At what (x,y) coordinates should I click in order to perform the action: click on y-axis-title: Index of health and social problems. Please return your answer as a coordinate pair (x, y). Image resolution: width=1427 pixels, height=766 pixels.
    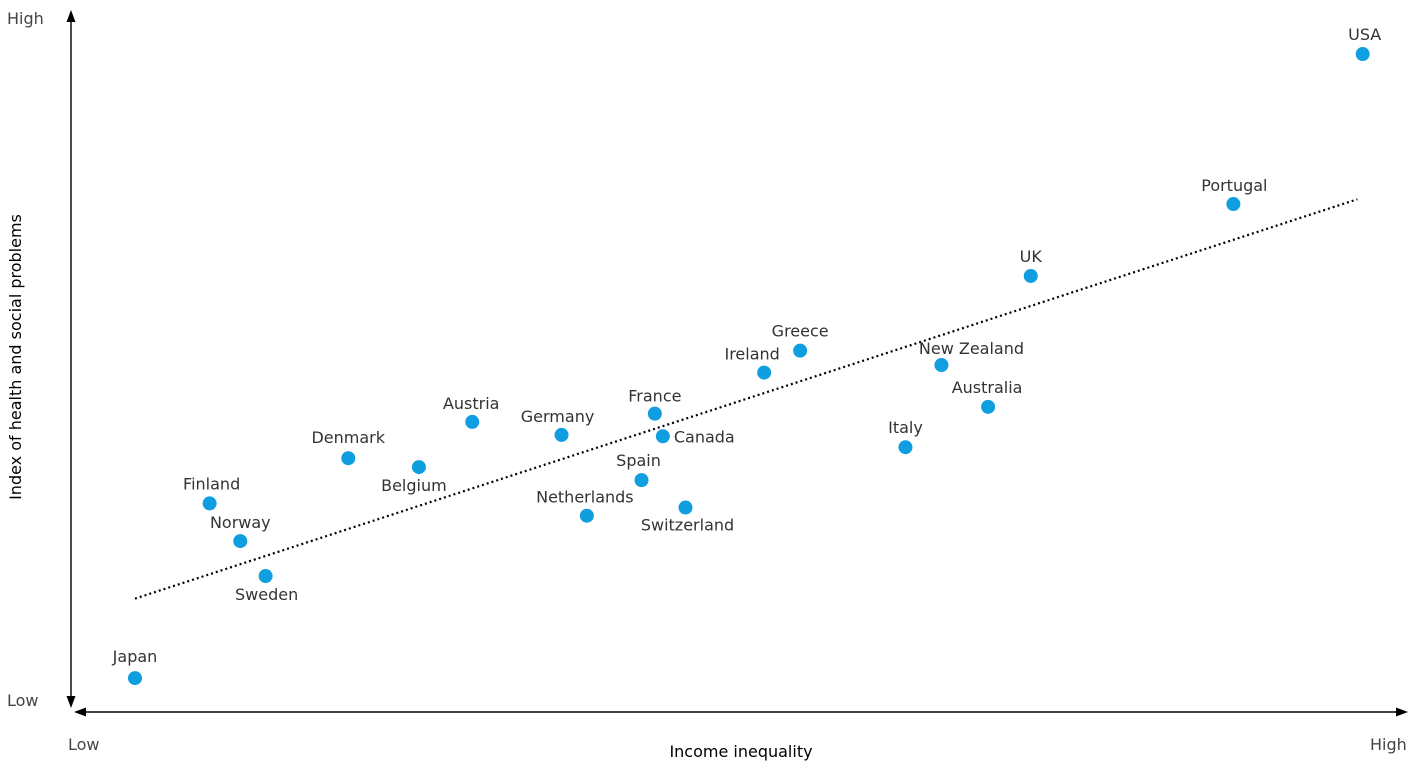
    Looking at the image, I should click on (15, 357).